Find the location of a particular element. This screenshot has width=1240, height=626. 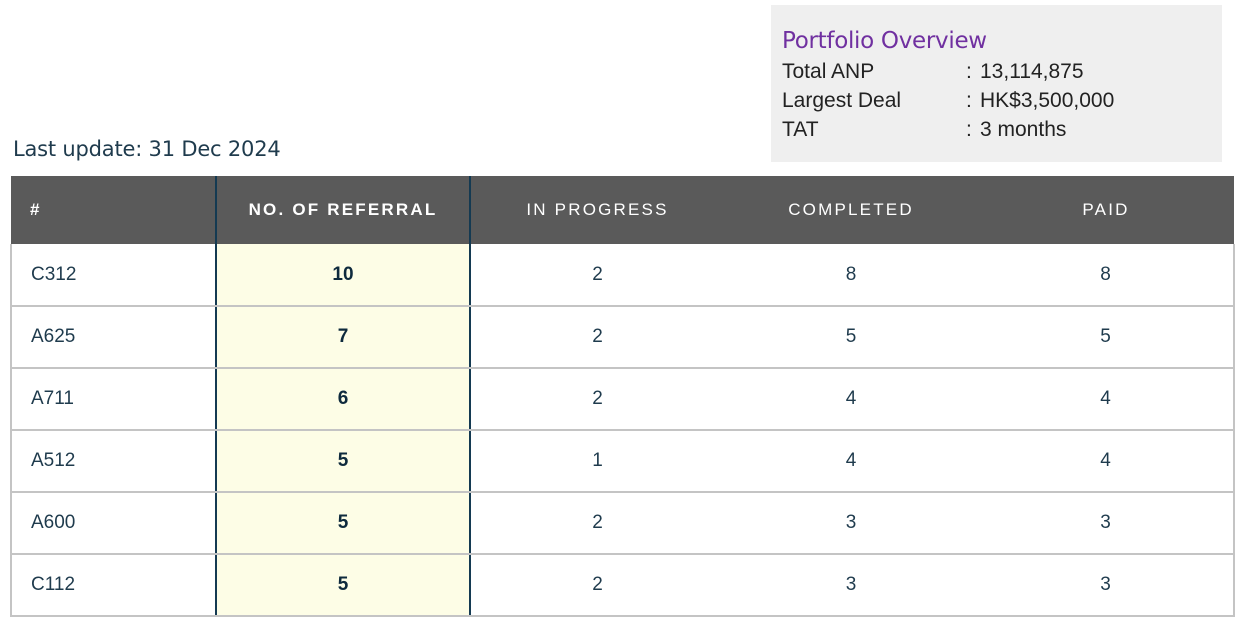

column-header-completed: COMPLETED is located at coordinates (851, 210).